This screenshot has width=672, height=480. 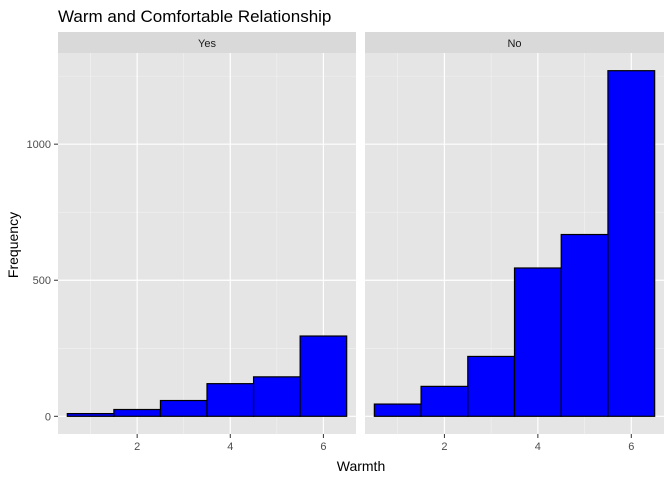 I want to click on facet-strip-label: No, so click(x=514, y=44).